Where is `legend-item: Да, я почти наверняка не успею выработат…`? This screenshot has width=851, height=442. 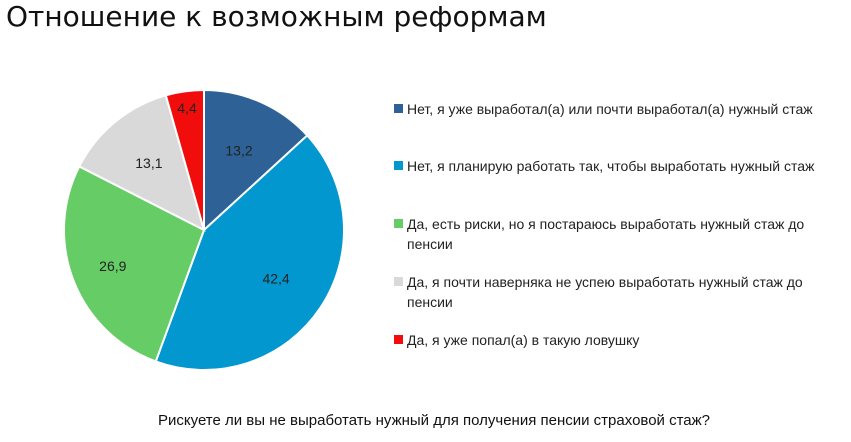
legend-item: Да, я почти наверняка не успею выработат… is located at coordinates (619, 292).